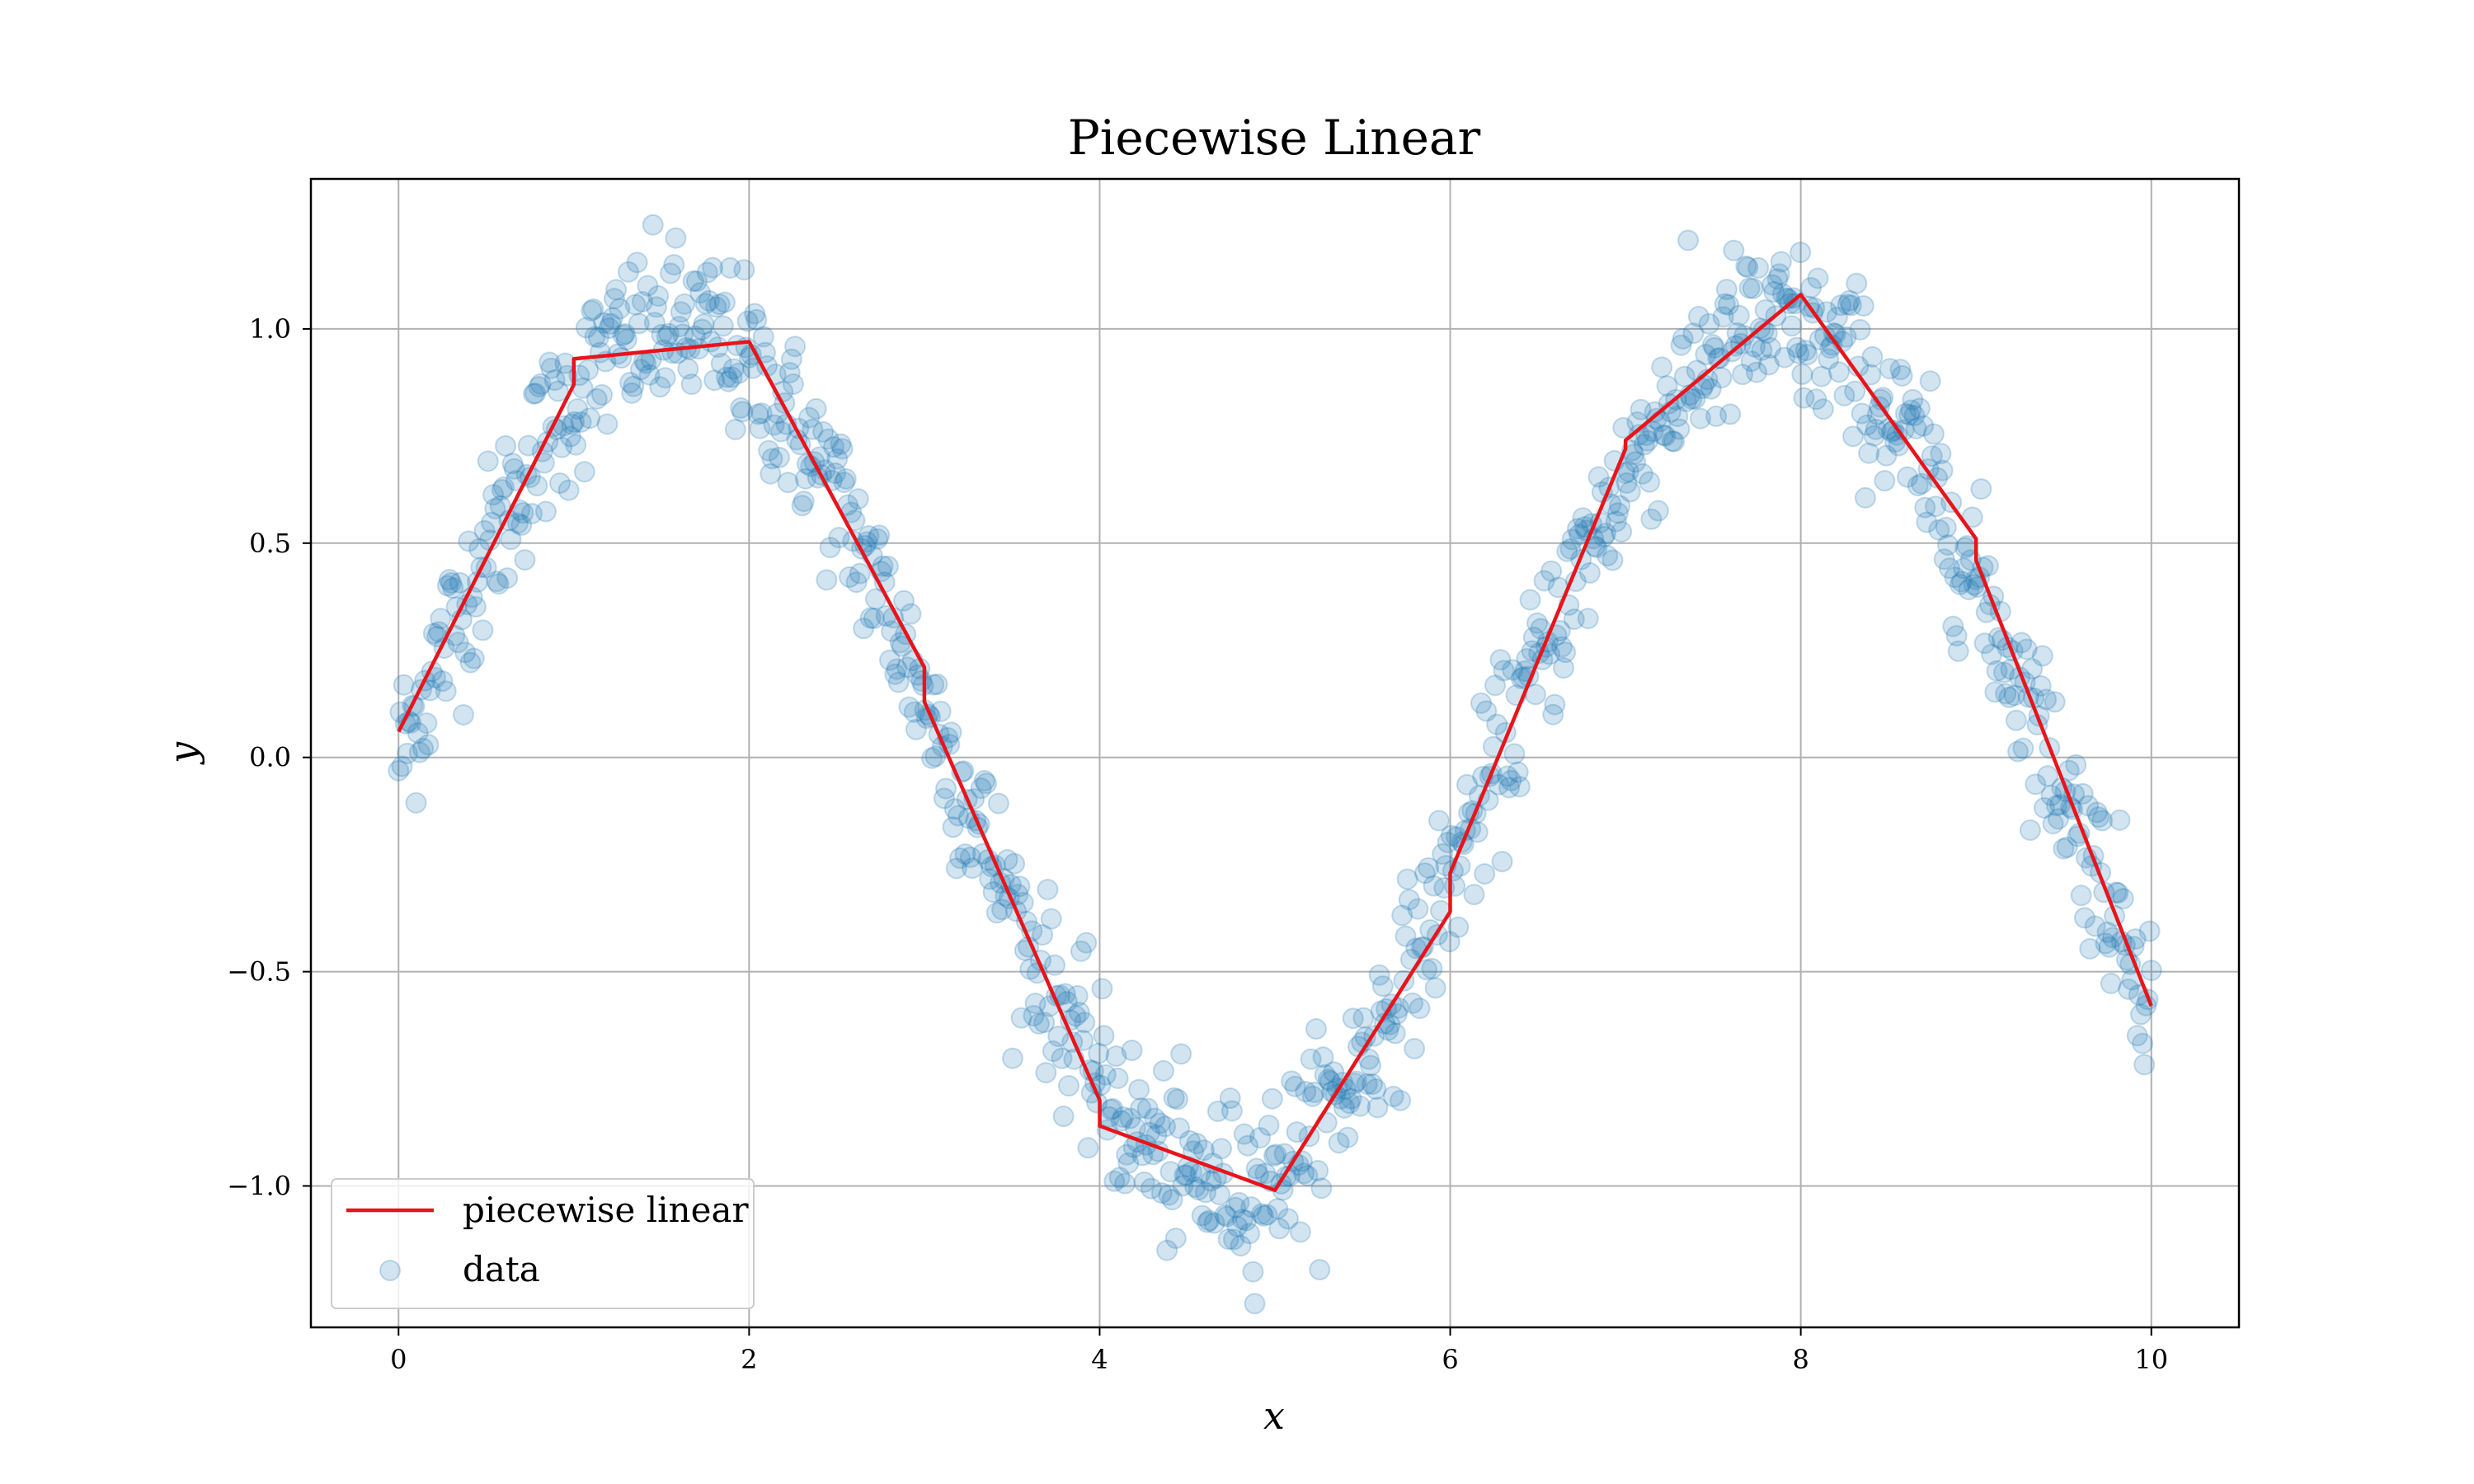 The width and height of the screenshot is (2474, 1484). I want to click on y-tick-label: 0.5, so click(270, 543).